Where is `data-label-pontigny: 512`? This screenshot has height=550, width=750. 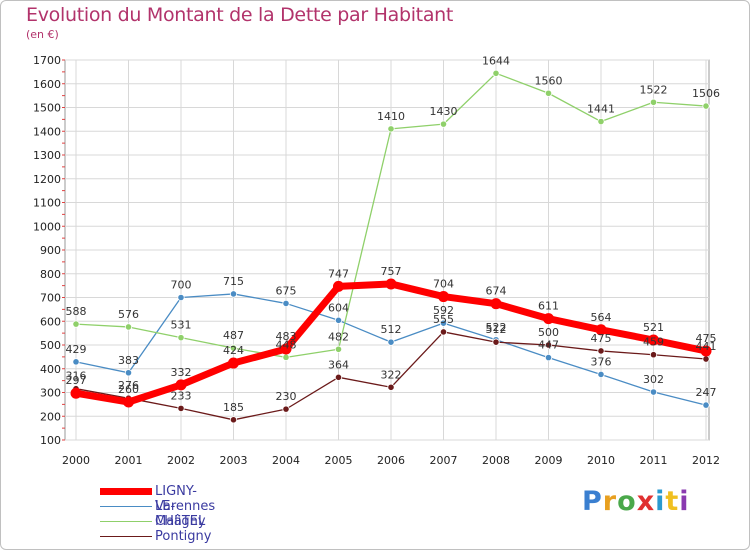
data-label-pontigny: 512 is located at coordinates (496, 329).